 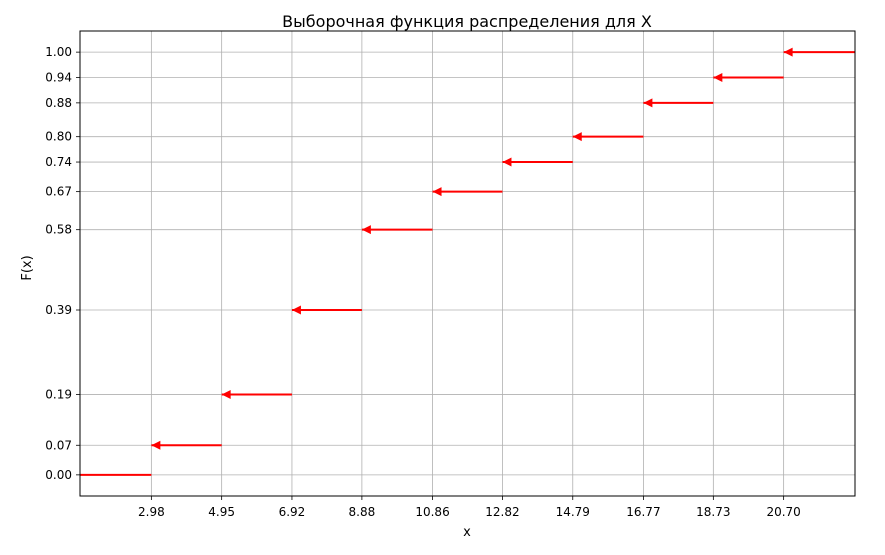 What do you see at coordinates (58, 162) in the screenshot?
I see `y-tick-label: 0.74` at bounding box center [58, 162].